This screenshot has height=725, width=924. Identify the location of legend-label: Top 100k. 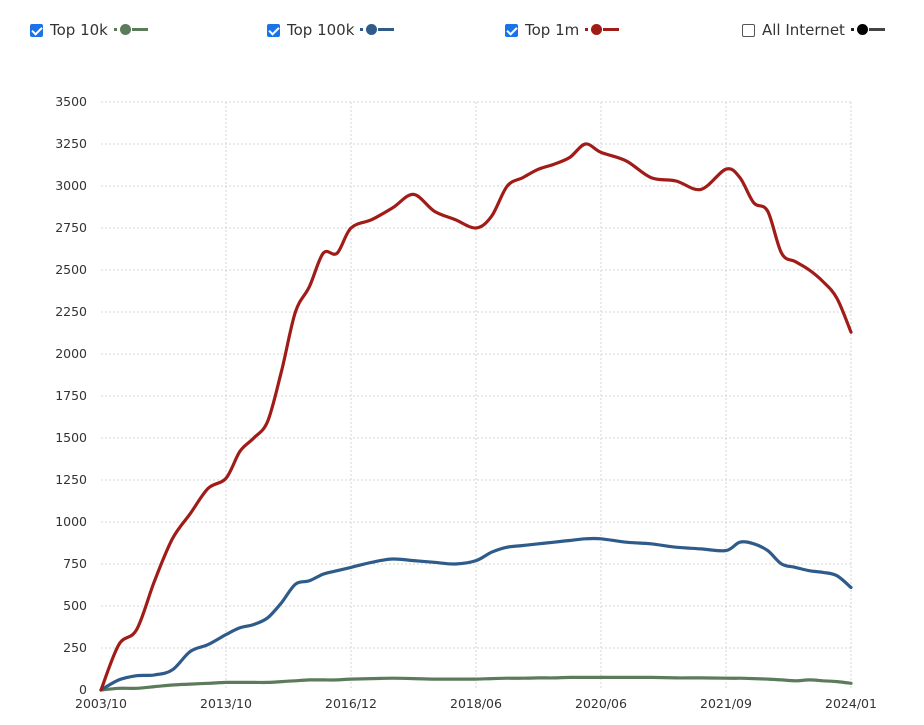
(321, 30).